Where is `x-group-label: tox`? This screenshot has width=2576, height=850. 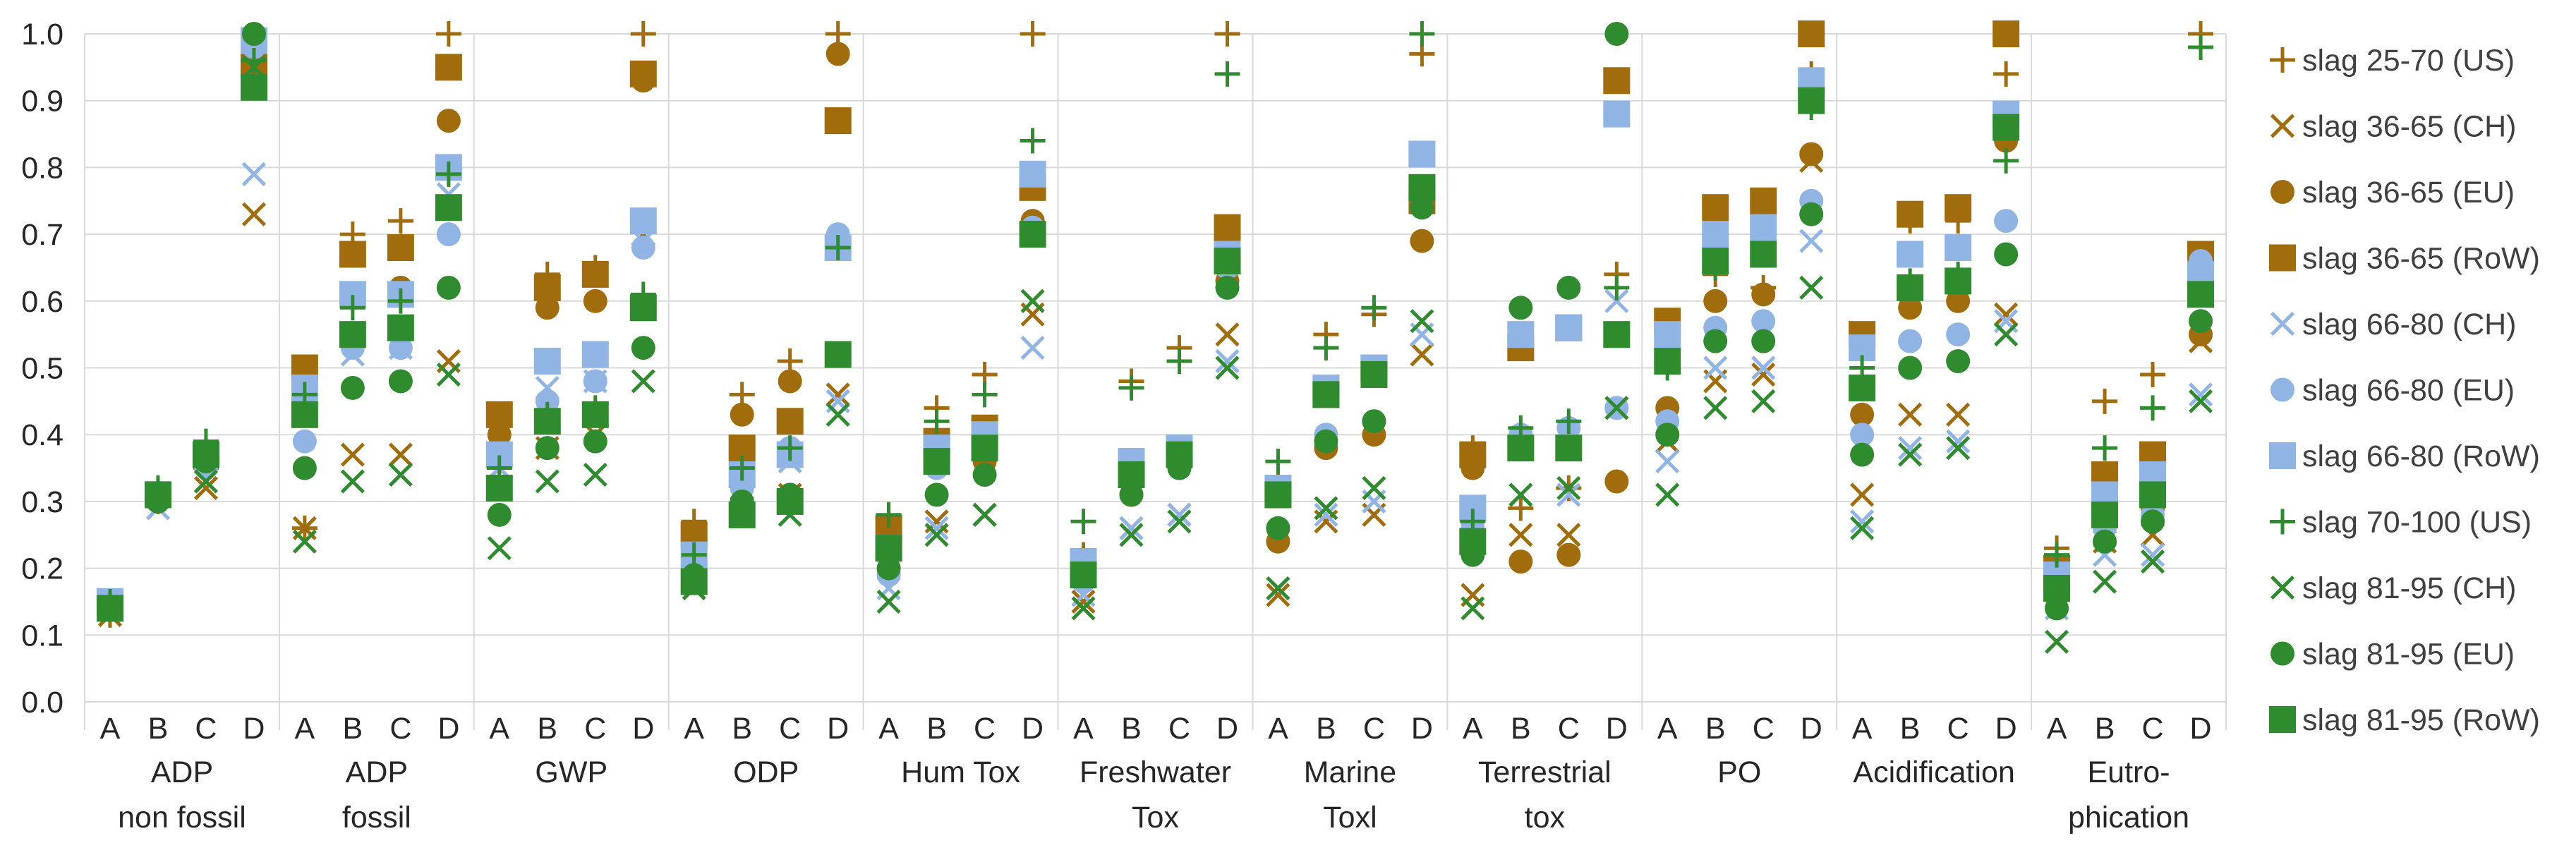 x-group-label: tox is located at coordinates (1546, 818).